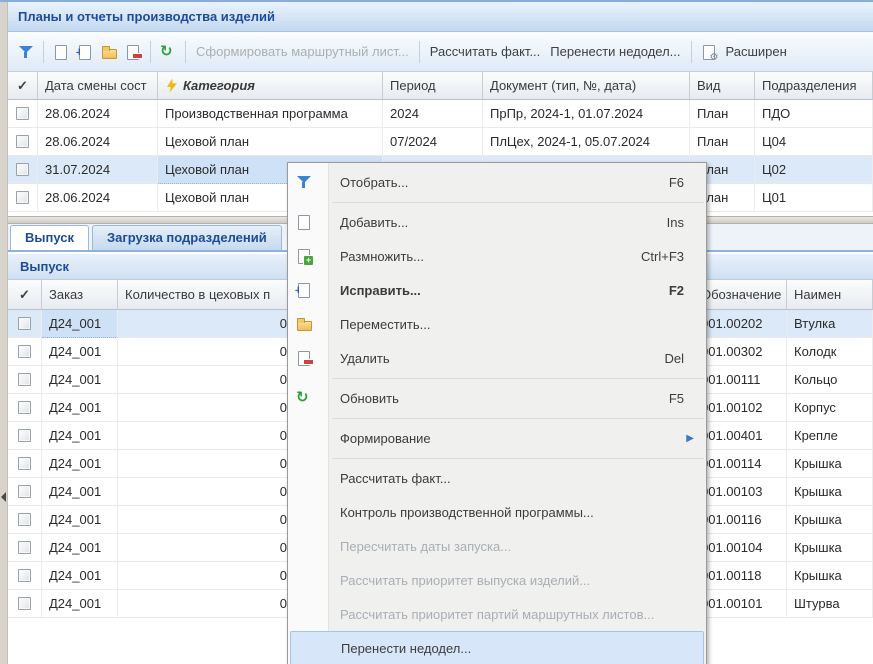 Image resolution: width=873 pixels, height=664 pixels. What do you see at coordinates (830, 380) in the screenshot?
I see `cell-name: Кольцо` at bounding box center [830, 380].